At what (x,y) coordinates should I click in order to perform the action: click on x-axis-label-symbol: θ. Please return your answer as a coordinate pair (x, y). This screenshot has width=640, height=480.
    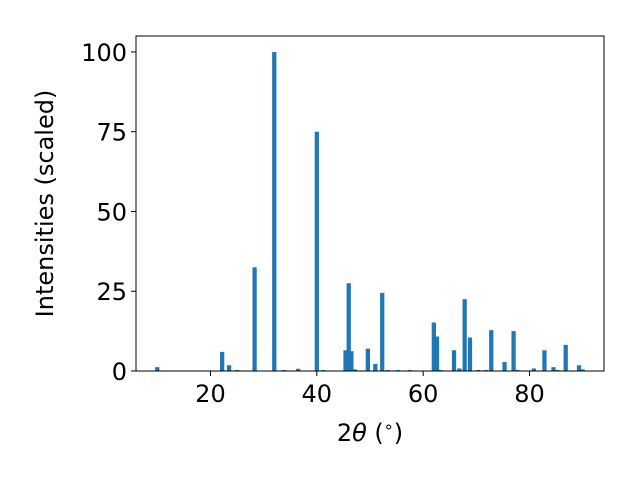
    Looking at the image, I should click on (359, 433).